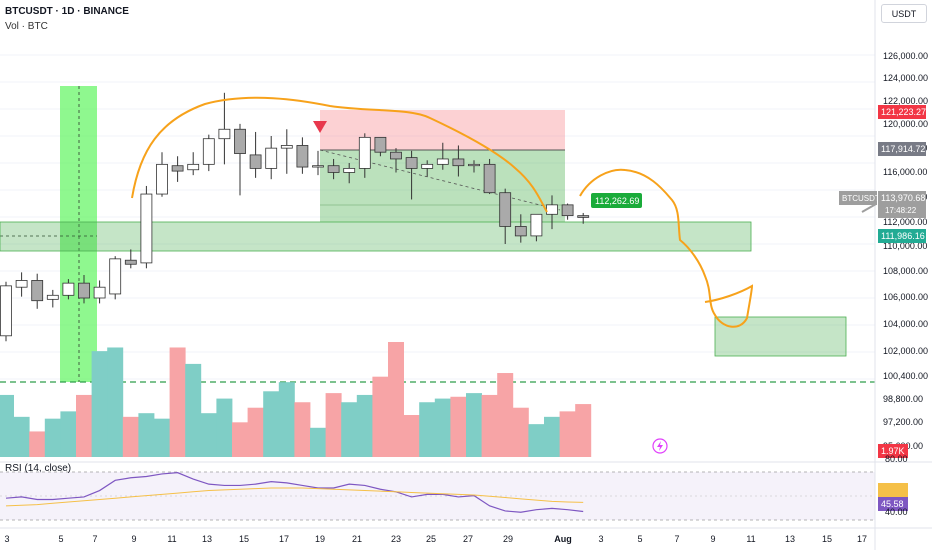 Image resolution: width=932 pixels, height=550 pixels. What do you see at coordinates (780, 336) in the screenshot?
I see `target-zone` at bounding box center [780, 336].